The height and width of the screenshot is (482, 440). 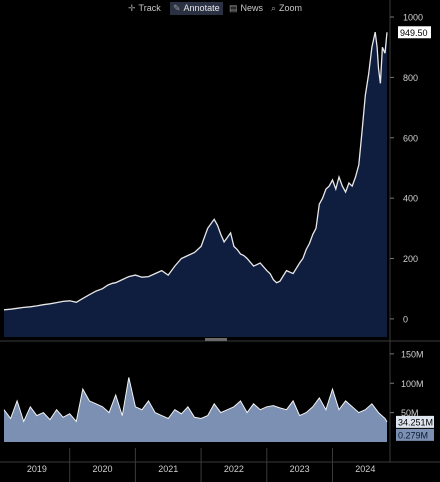 What do you see at coordinates (103, 469) in the screenshot?
I see `year-label: 2020` at bounding box center [103, 469].